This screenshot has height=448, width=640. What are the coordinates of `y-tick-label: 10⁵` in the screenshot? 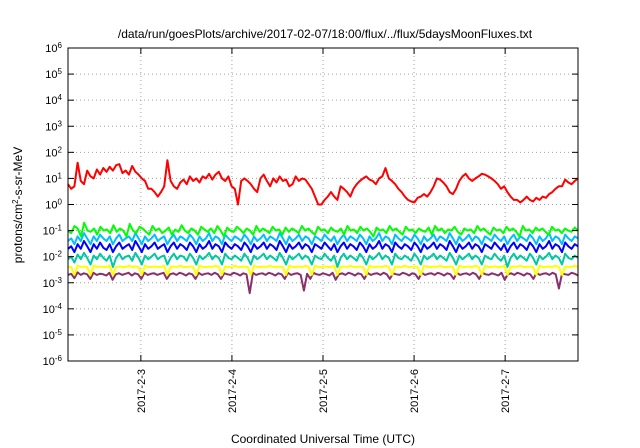 It's located at (53, 74).